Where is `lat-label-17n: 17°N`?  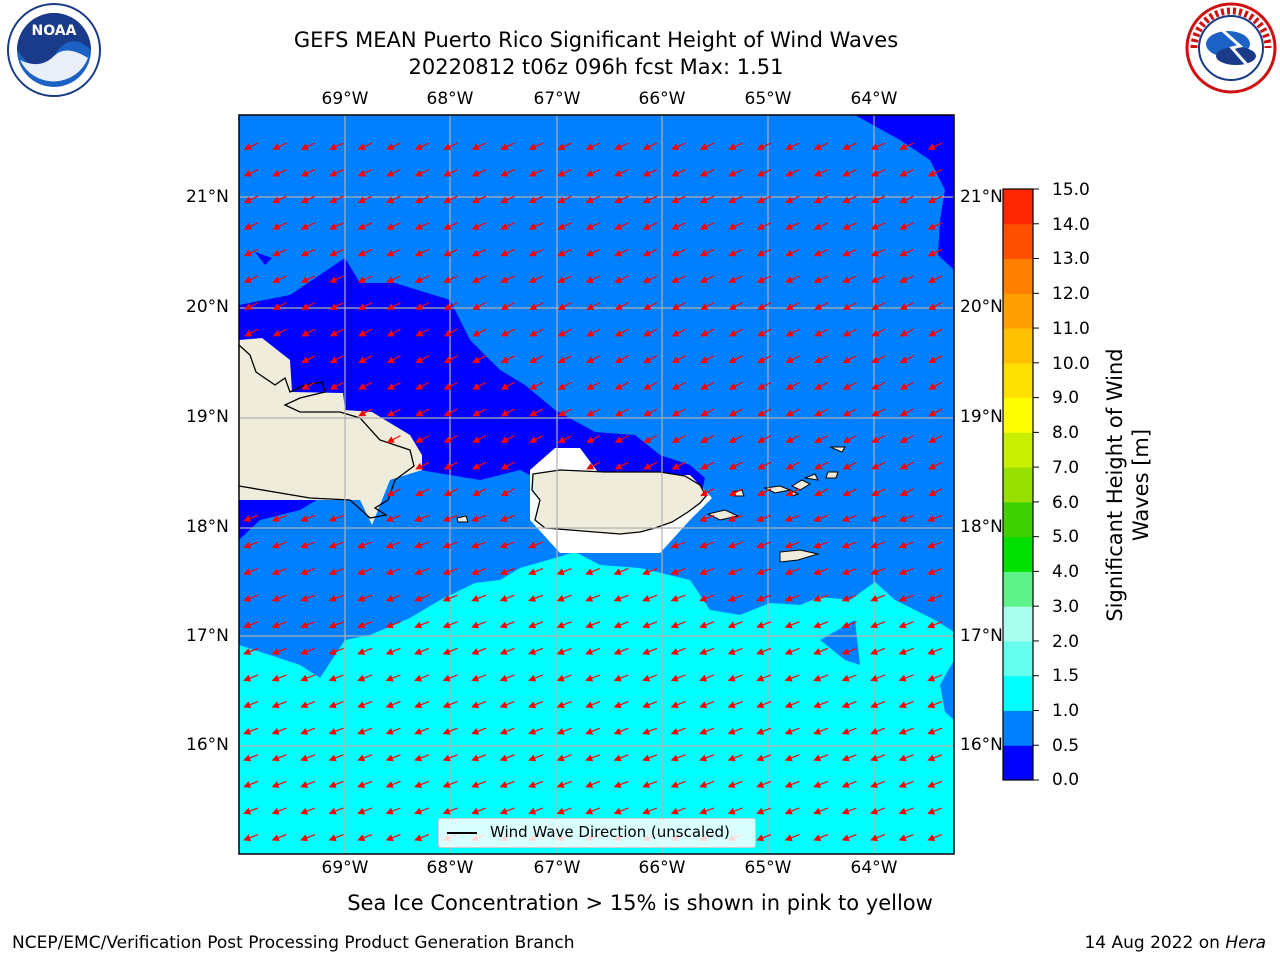
lat-label-17n: 17°N is located at coordinates (207, 636).